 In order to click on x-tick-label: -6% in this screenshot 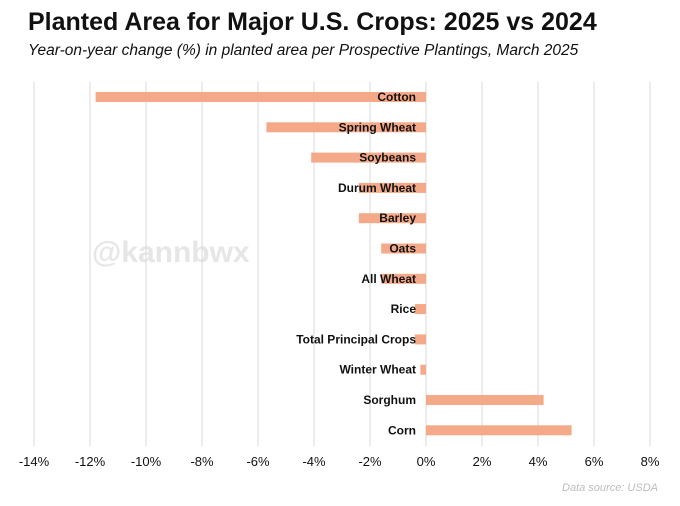, I will do `click(258, 461)`.